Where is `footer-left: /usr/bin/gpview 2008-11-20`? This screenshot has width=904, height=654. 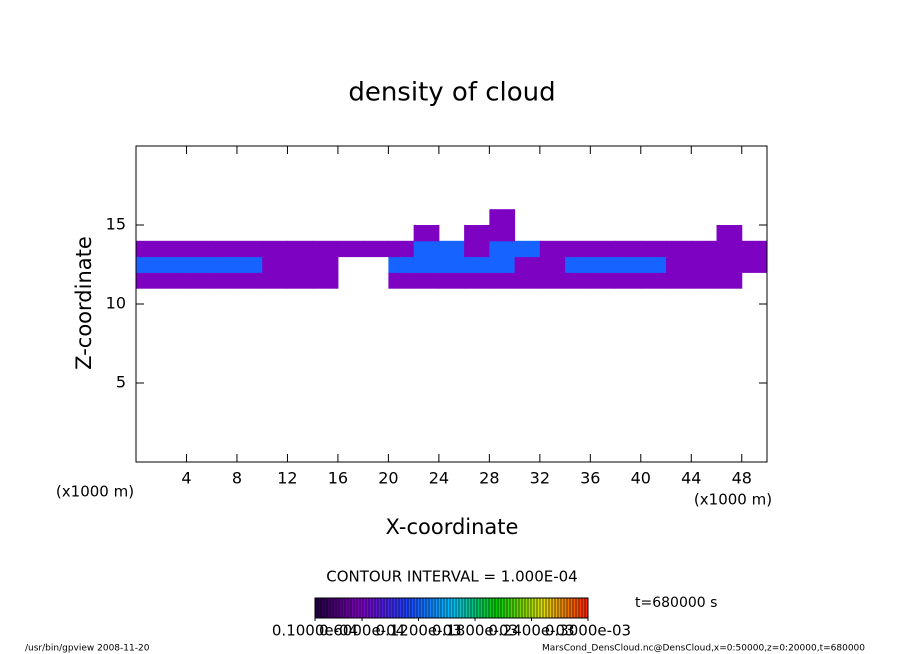
footer-left: /usr/bin/gpview 2008-11-20 is located at coordinates (87, 649).